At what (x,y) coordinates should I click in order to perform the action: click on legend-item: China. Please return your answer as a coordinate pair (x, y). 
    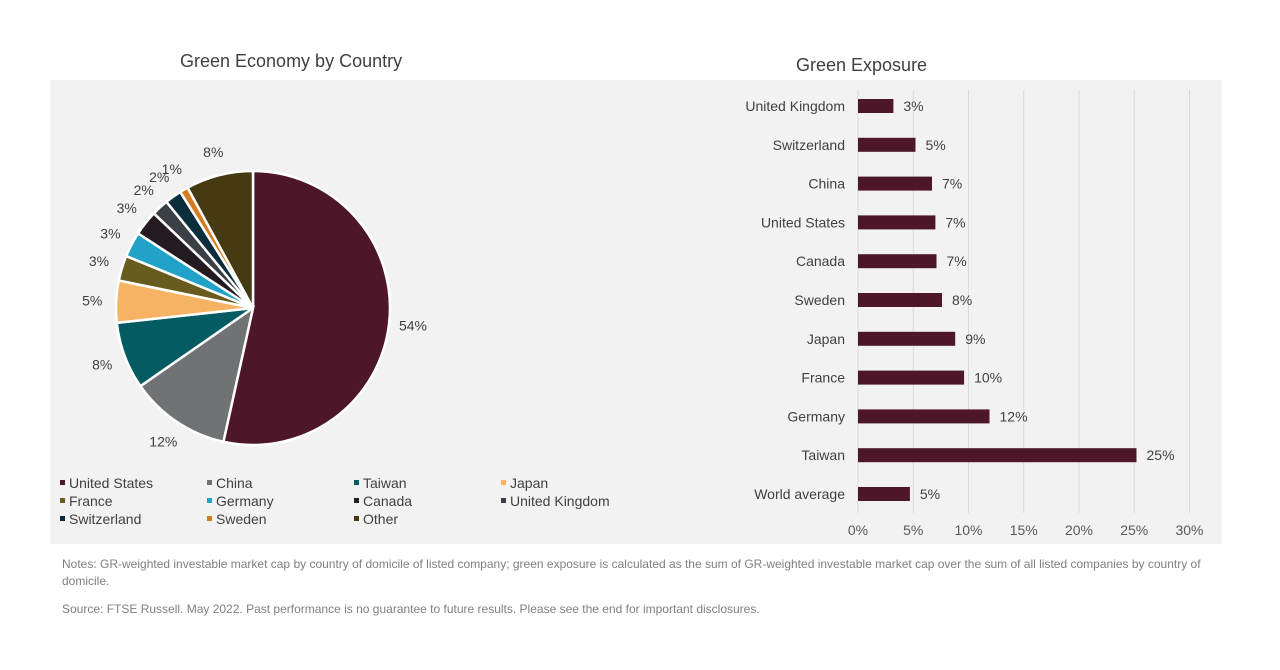
    Looking at the image, I should click on (280, 482).